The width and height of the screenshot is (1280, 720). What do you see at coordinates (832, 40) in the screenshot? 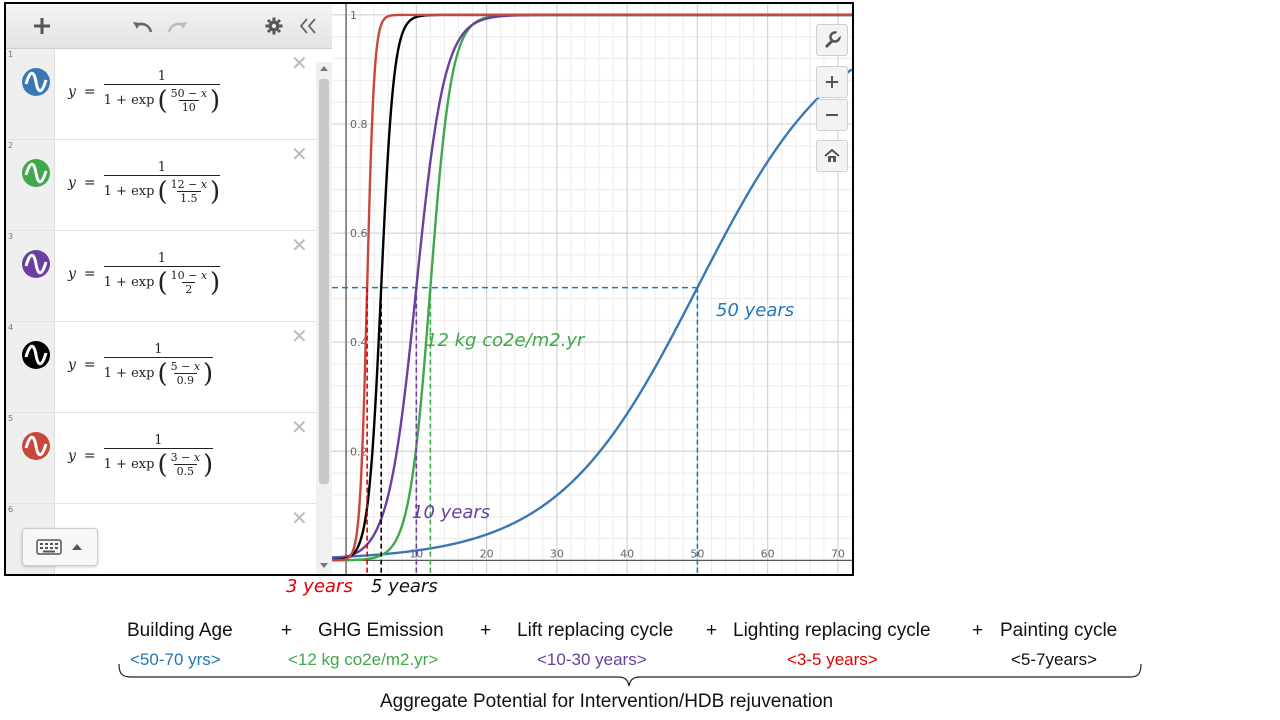
I see `graph-settings-button` at bounding box center [832, 40].